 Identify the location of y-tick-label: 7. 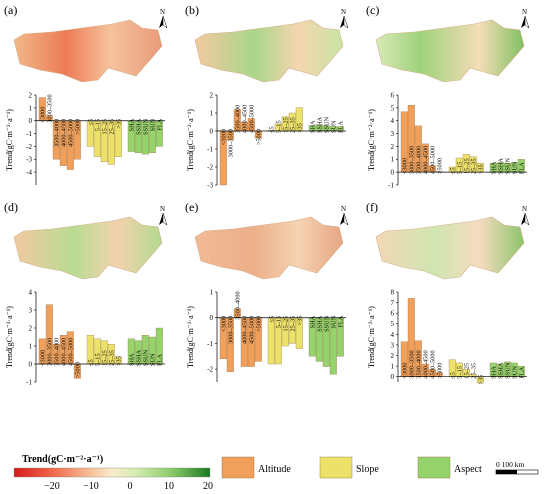
(393, 303).